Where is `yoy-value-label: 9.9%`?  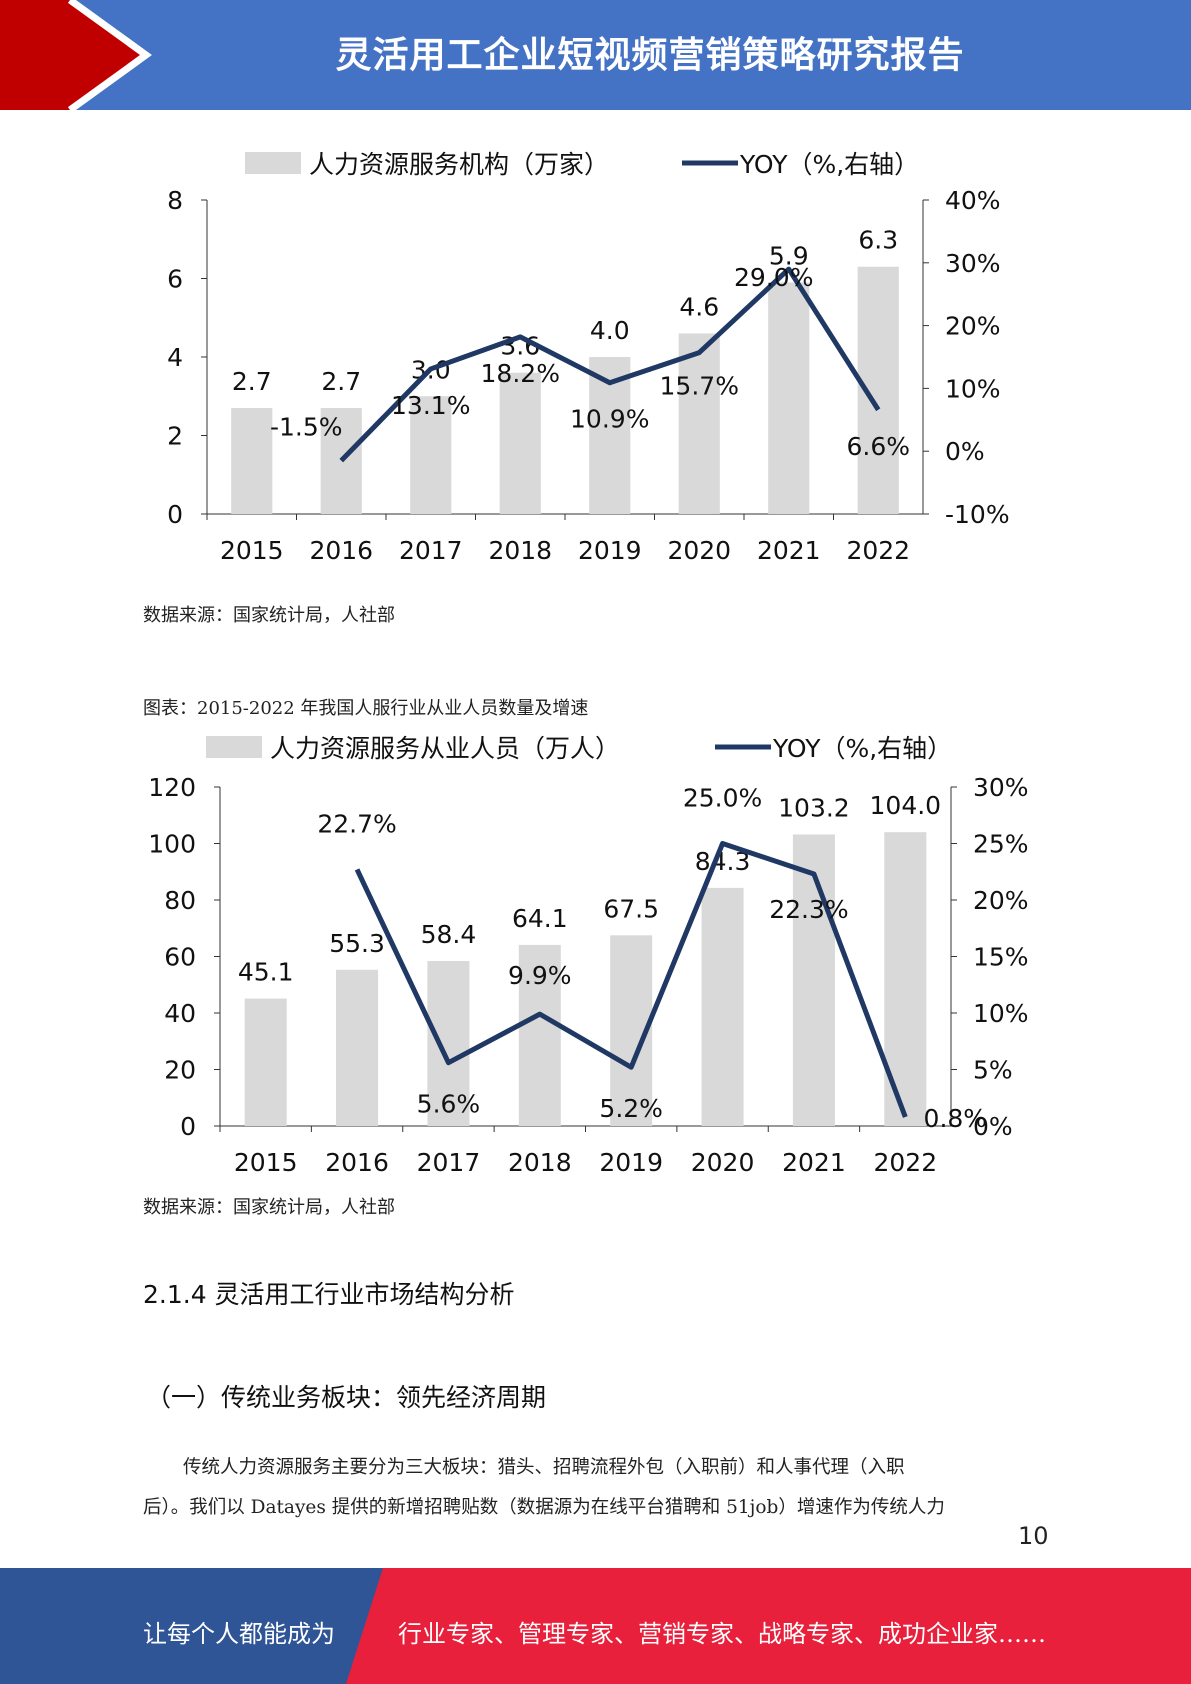 yoy-value-label: 9.9% is located at coordinates (540, 975).